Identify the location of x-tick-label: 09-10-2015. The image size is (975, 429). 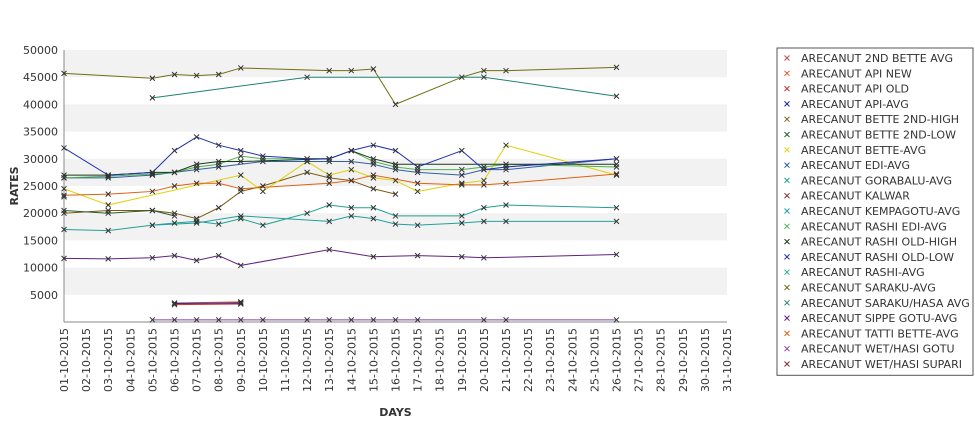
(241, 360).